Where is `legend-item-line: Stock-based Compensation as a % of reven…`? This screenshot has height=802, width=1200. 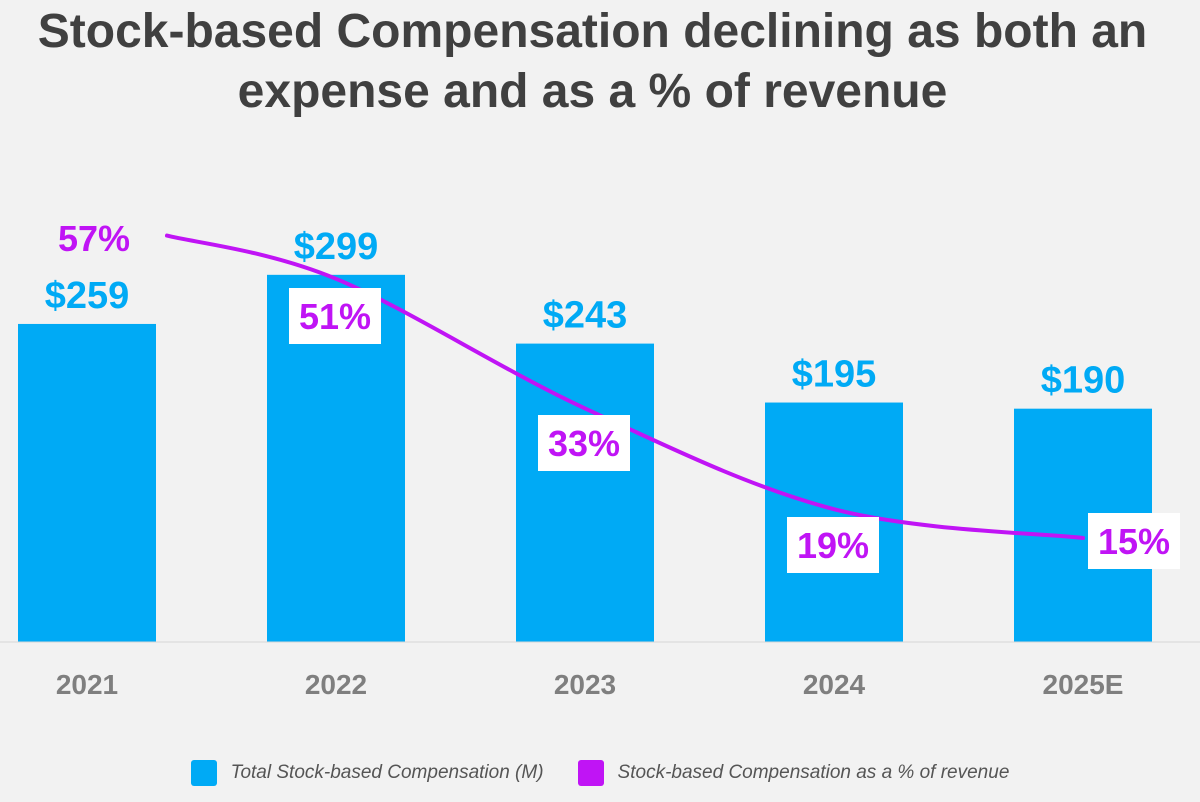 legend-item-line: Stock-based Compensation as a % of reven… is located at coordinates (793, 773).